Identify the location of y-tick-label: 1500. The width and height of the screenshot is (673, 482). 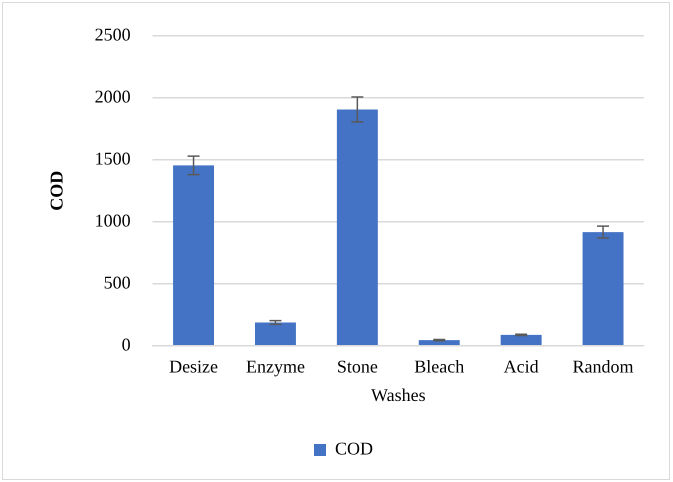
(112, 158).